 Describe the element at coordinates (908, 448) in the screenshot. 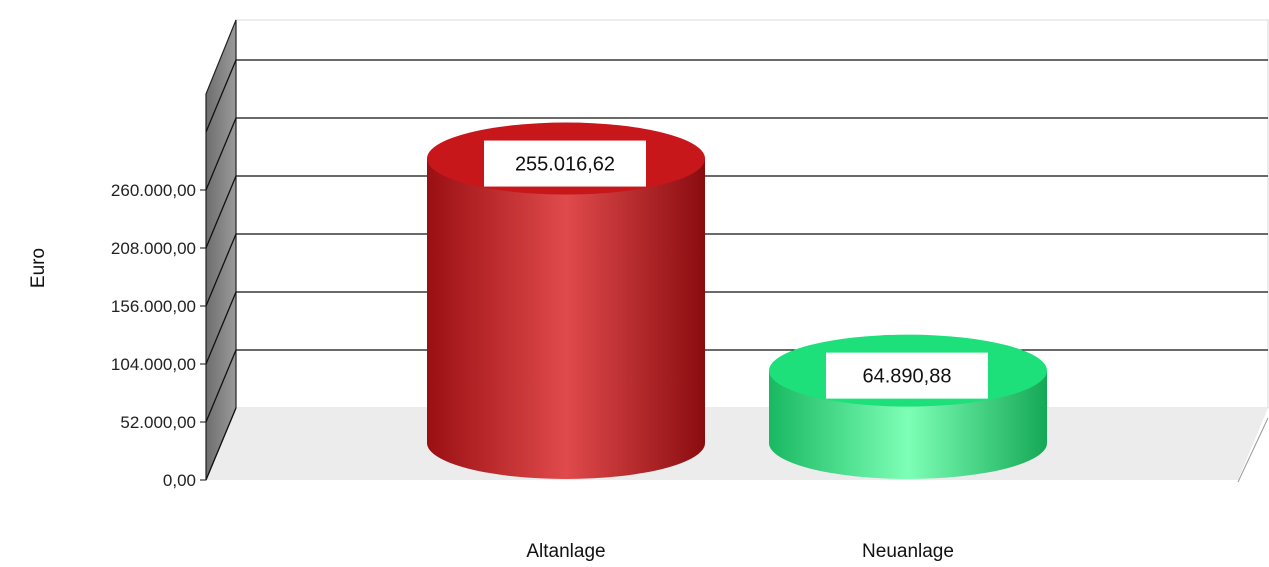

I see `bar-neuanlage: 64.890,88 Neuanlage` at that location.